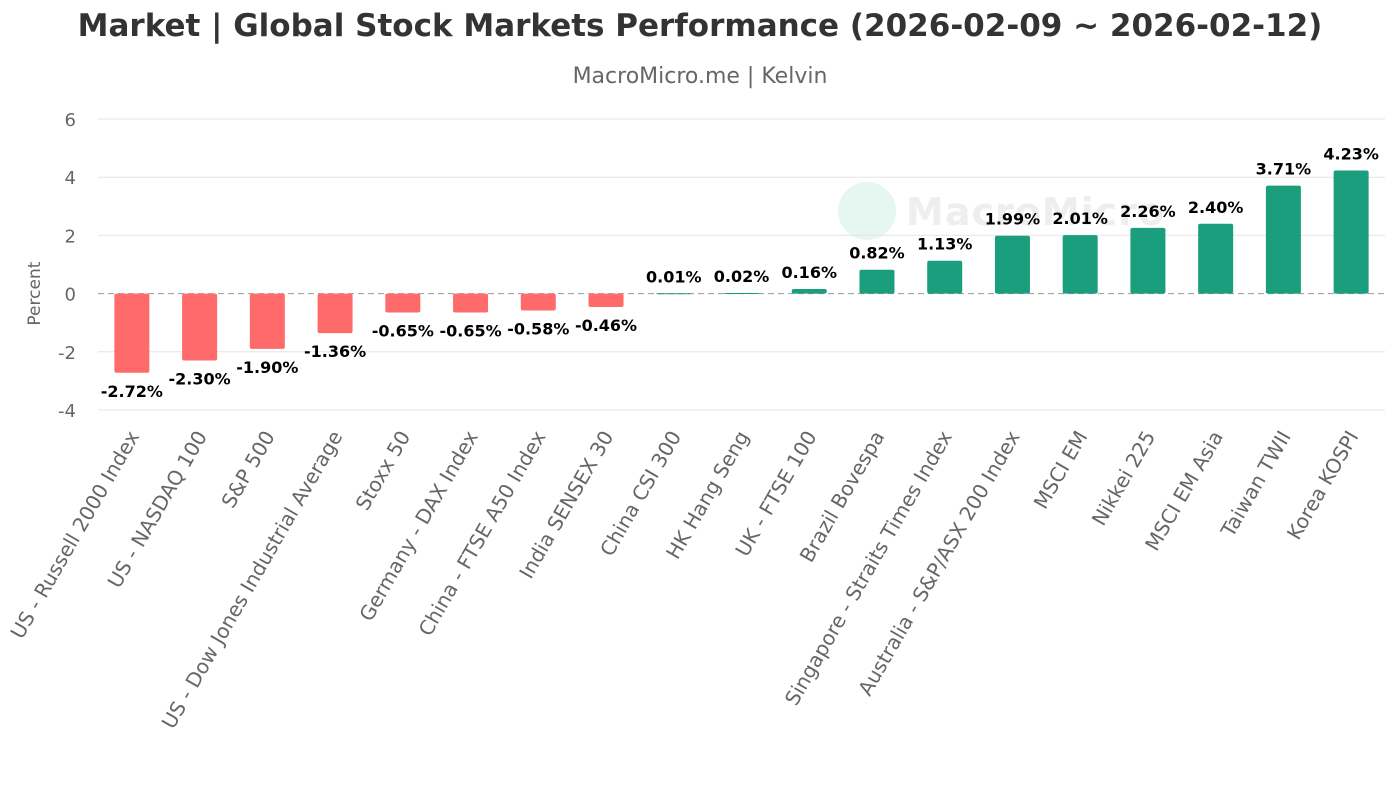 The width and height of the screenshot is (1400, 787). I want to click on data-label: 2.26%, so click(1148, 211).